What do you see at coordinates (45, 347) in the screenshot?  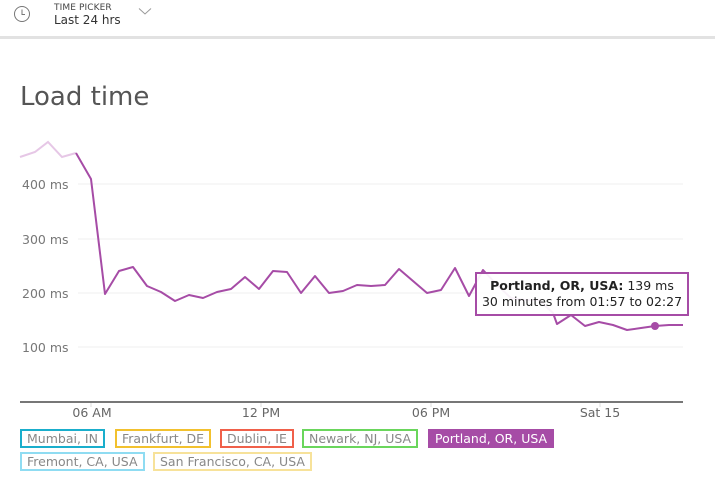 I see `y-tick-label: 100 ms` at bounding box center [45, 347].